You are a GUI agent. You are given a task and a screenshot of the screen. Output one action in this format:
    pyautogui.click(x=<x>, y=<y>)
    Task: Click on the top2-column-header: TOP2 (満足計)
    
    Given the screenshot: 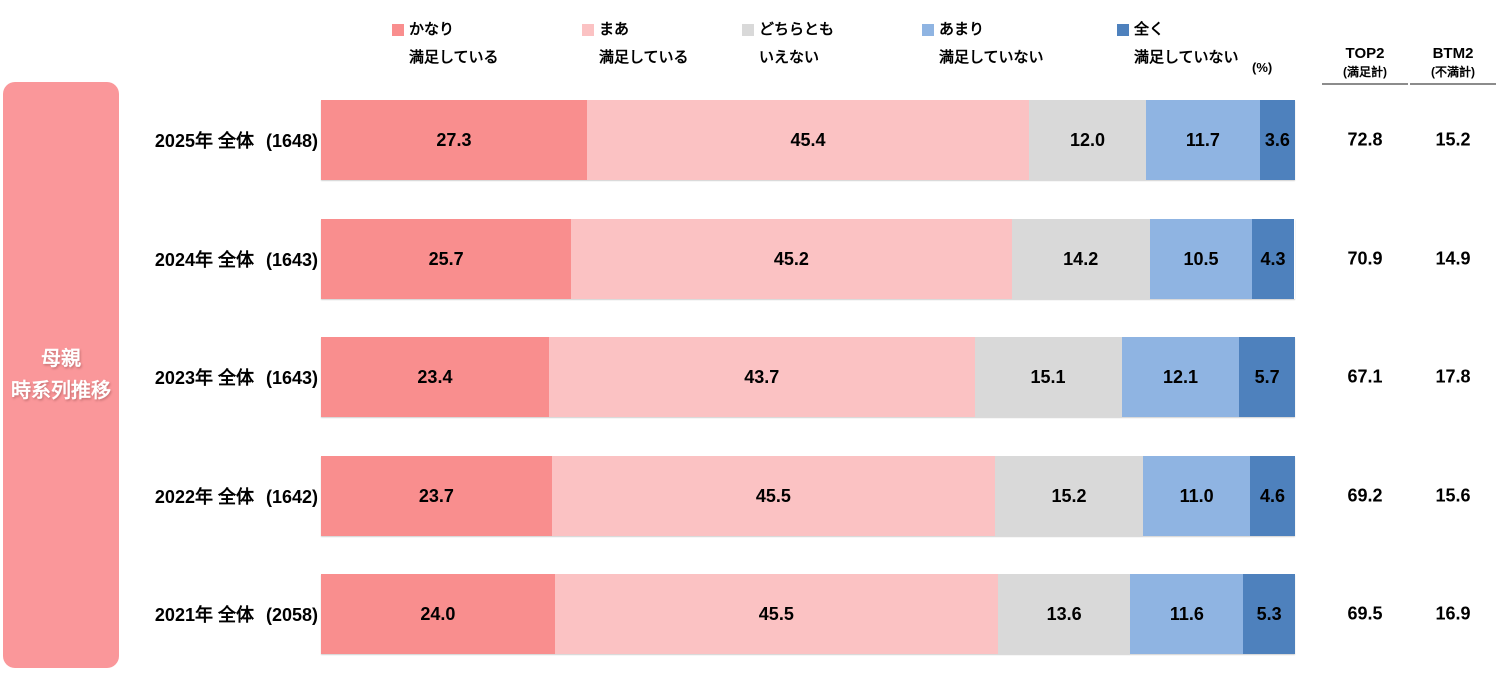 What is the action you would take?
    pyautogui.click(x=1365, y=64)
    